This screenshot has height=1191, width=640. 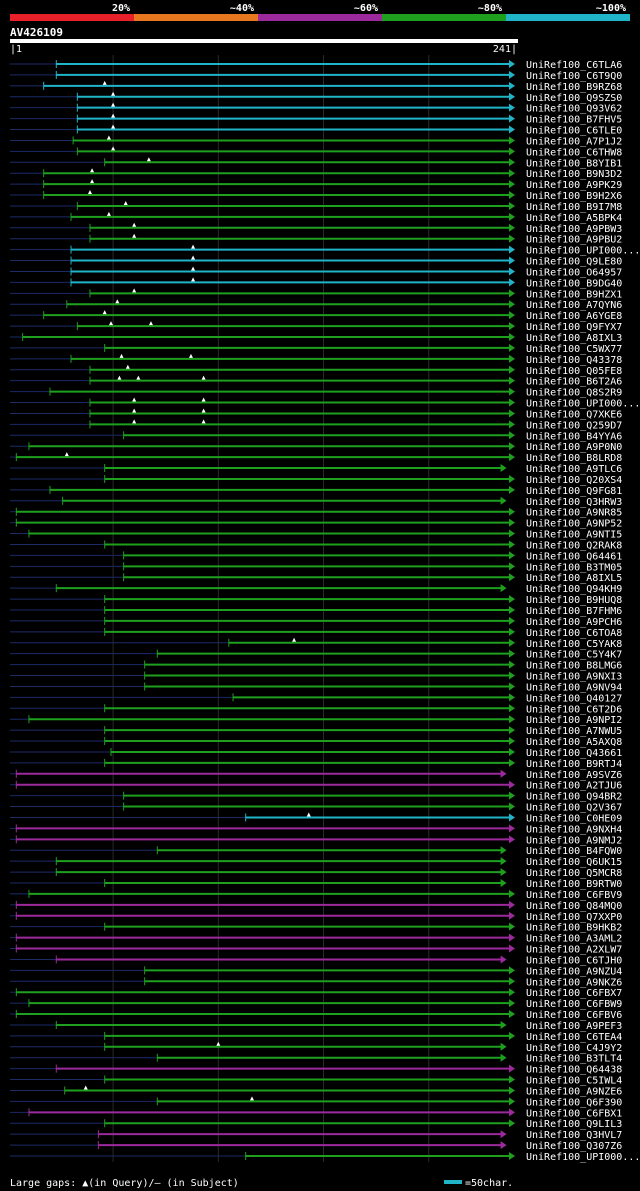 I want to click on hit-label: UniRef100_Q20XS4, so click(x=574, y=480).